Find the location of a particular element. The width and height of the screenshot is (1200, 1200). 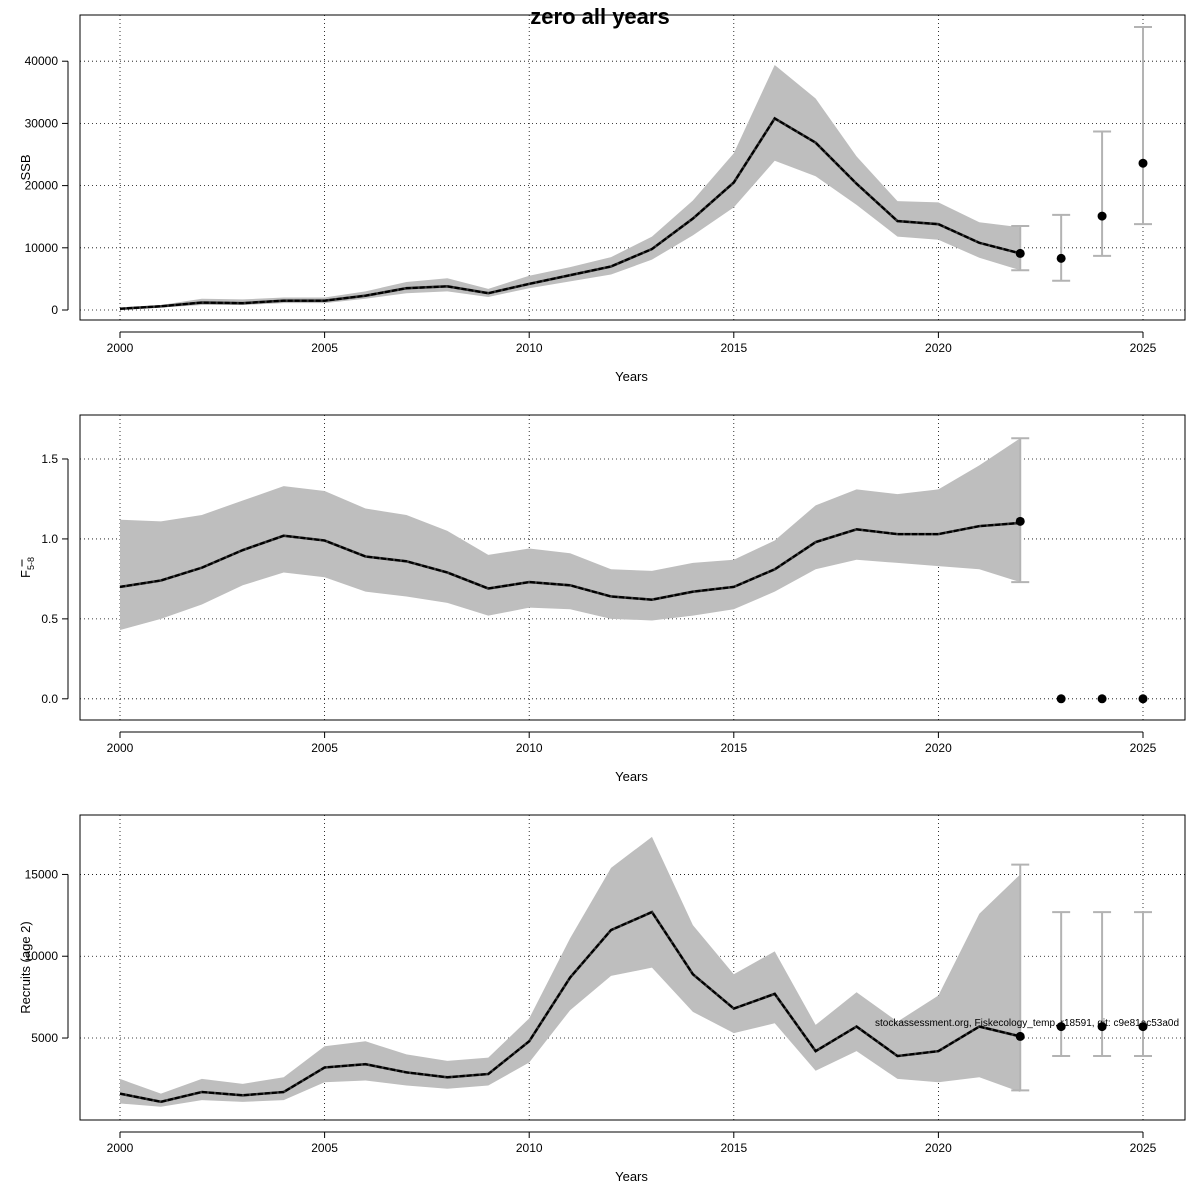

y-axis-title: Recruits (age 2) is located at coordinates (25, 967).